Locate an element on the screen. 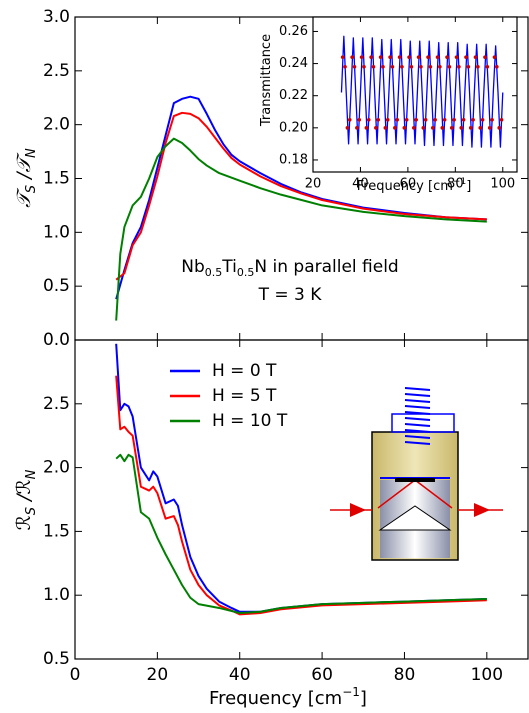  panel: 20 40 60 80 100 0.18 0.20 0.22 0.24 0.26 is located at coordinates (398, 104).